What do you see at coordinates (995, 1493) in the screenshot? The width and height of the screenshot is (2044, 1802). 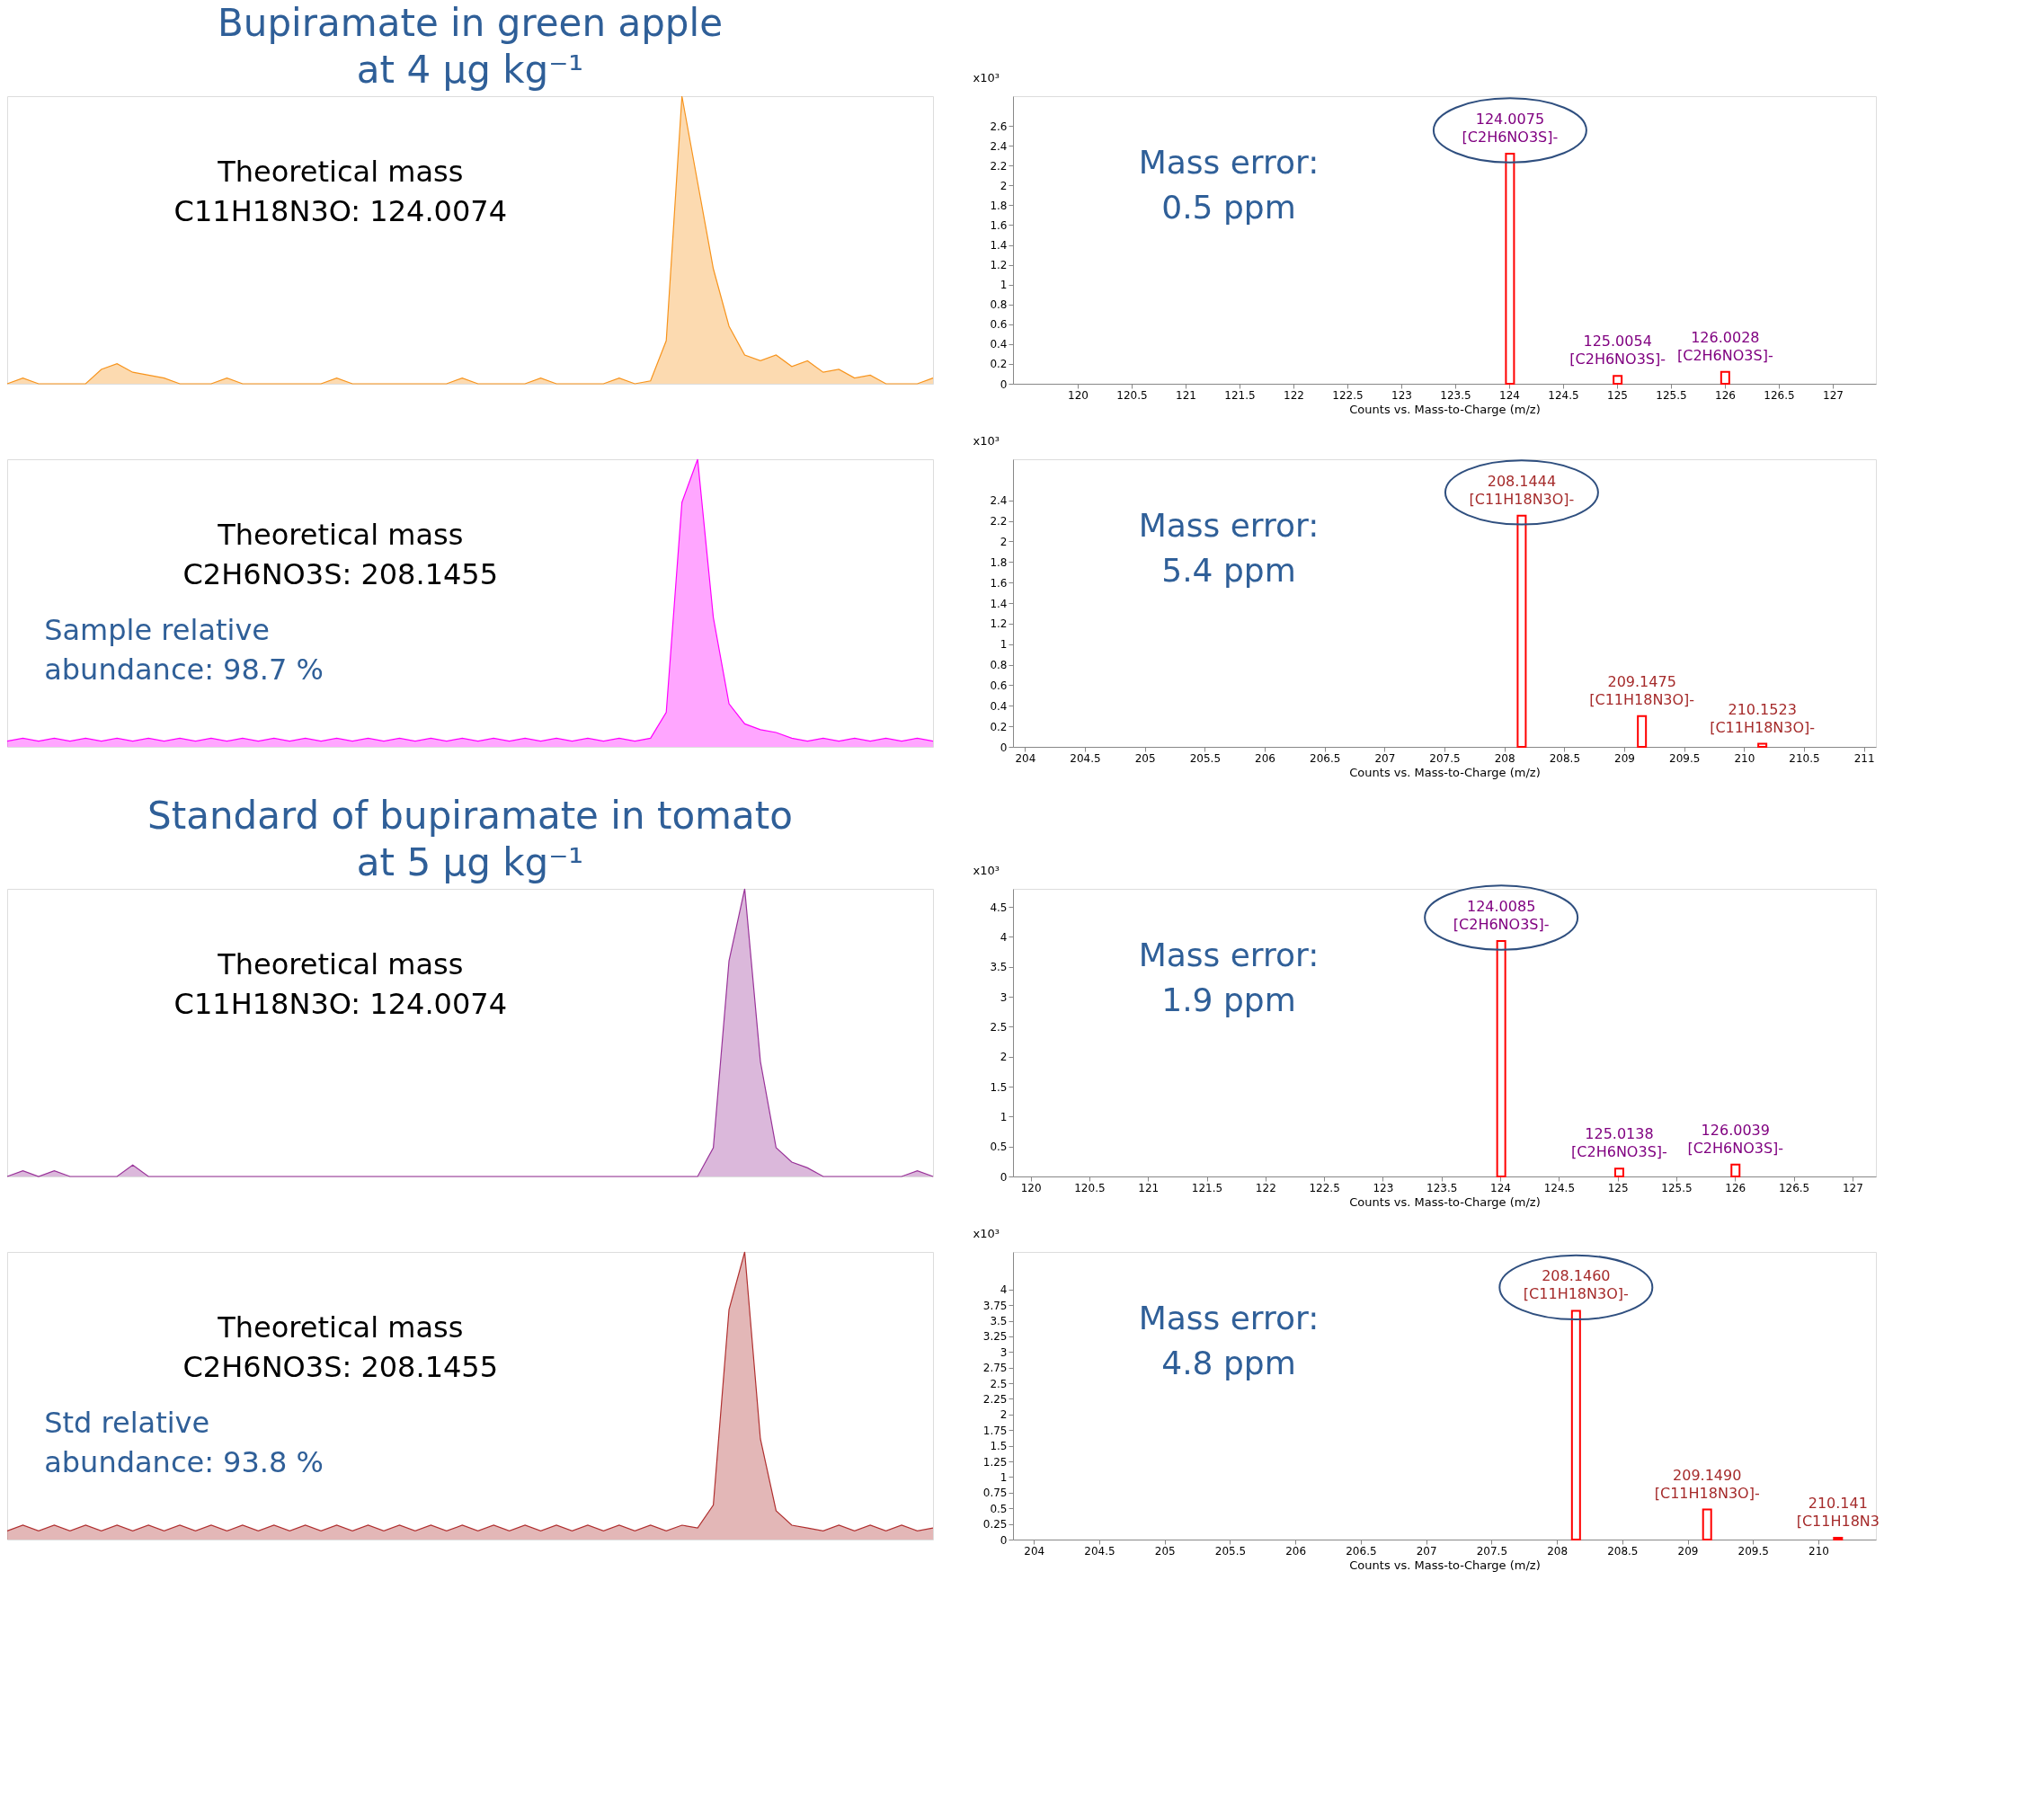 I see `y-tick-label: 0.75` at bounding box center [995, 1493].